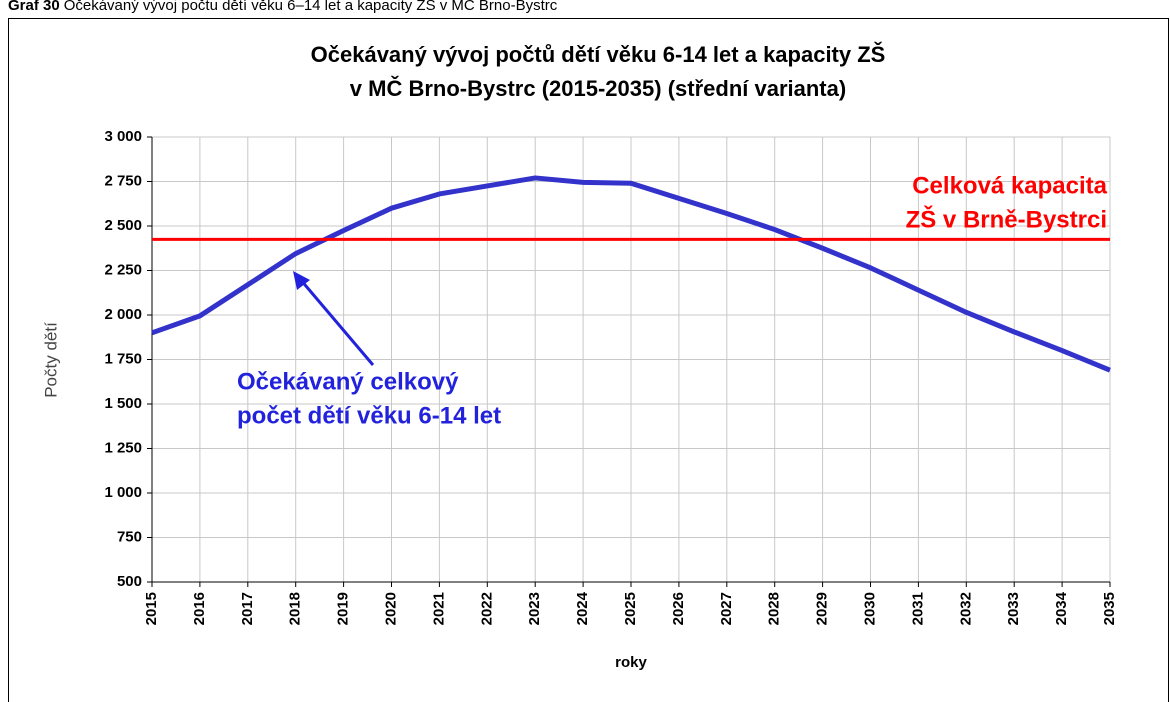  I want to click on x-tick-label: 2023, so click(534, 608).